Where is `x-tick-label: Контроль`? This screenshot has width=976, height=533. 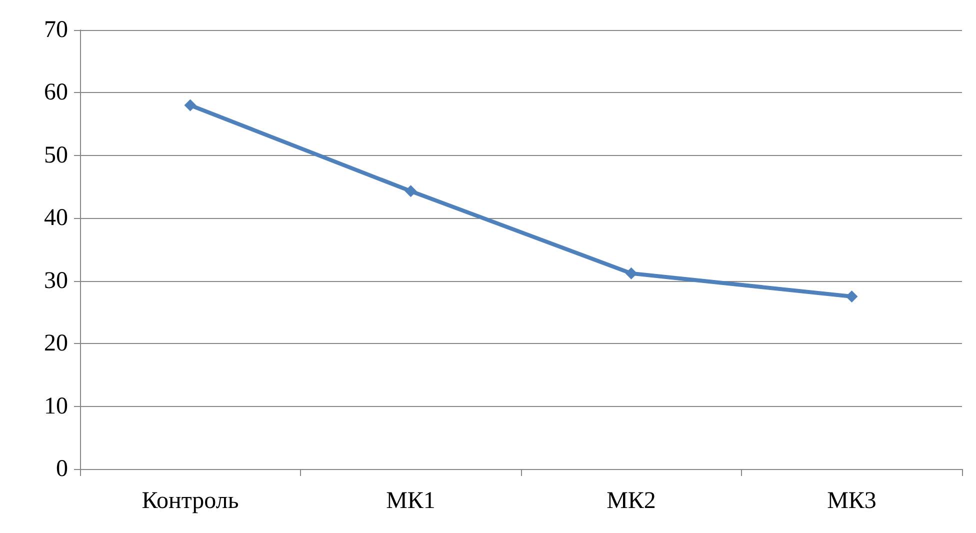 x-tick-label: Контроль is located at coordinates (190, 501).